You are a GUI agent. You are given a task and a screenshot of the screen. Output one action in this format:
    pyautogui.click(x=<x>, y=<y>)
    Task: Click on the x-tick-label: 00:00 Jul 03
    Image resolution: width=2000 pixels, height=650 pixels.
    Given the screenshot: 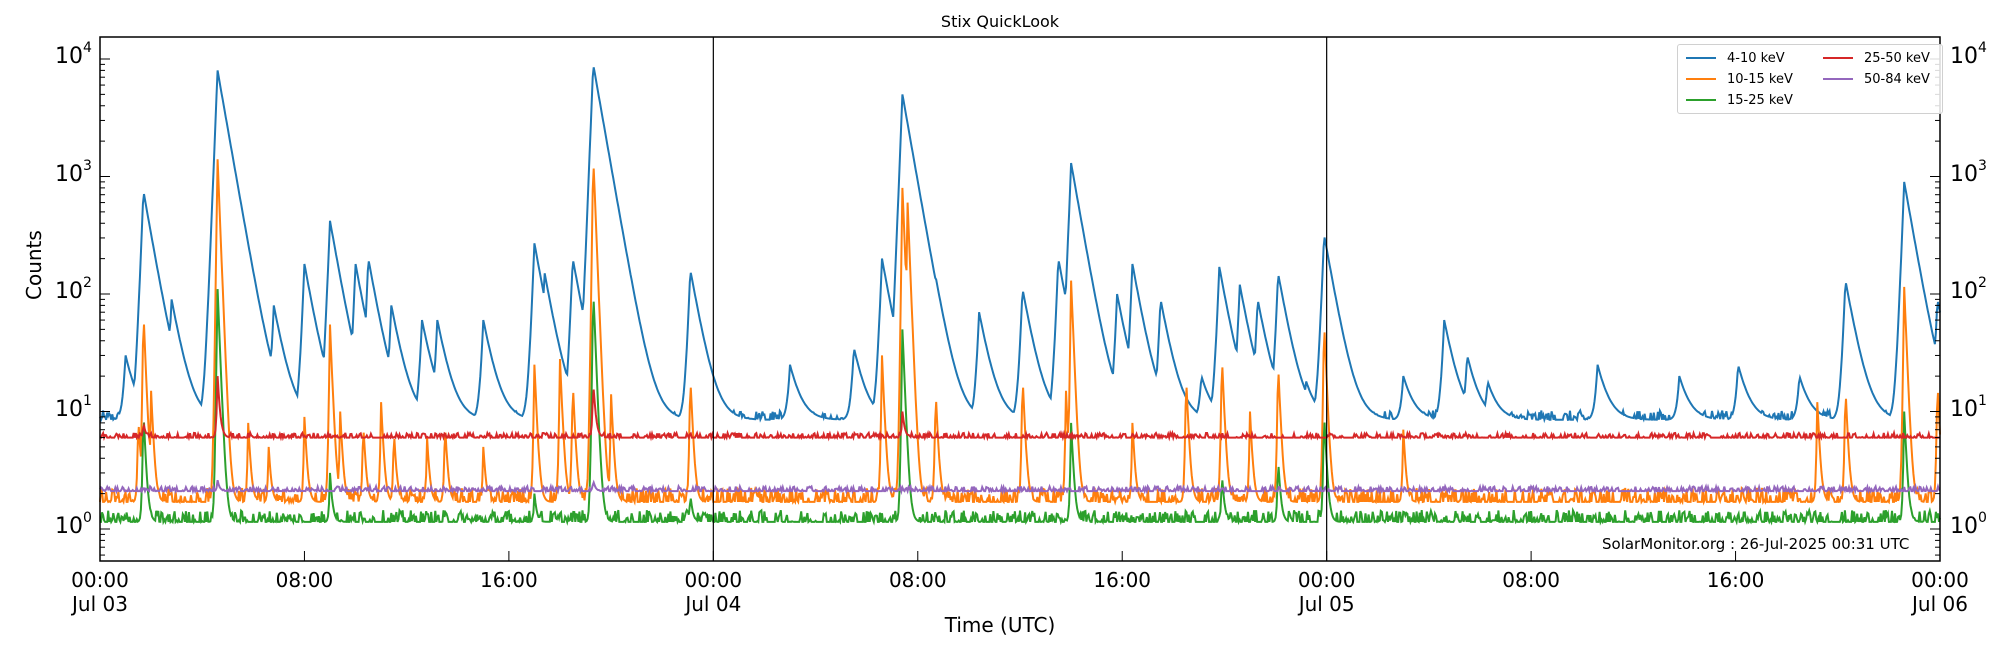 What is the action you would take?
    pyautogui.click(x=100, y=592)
    